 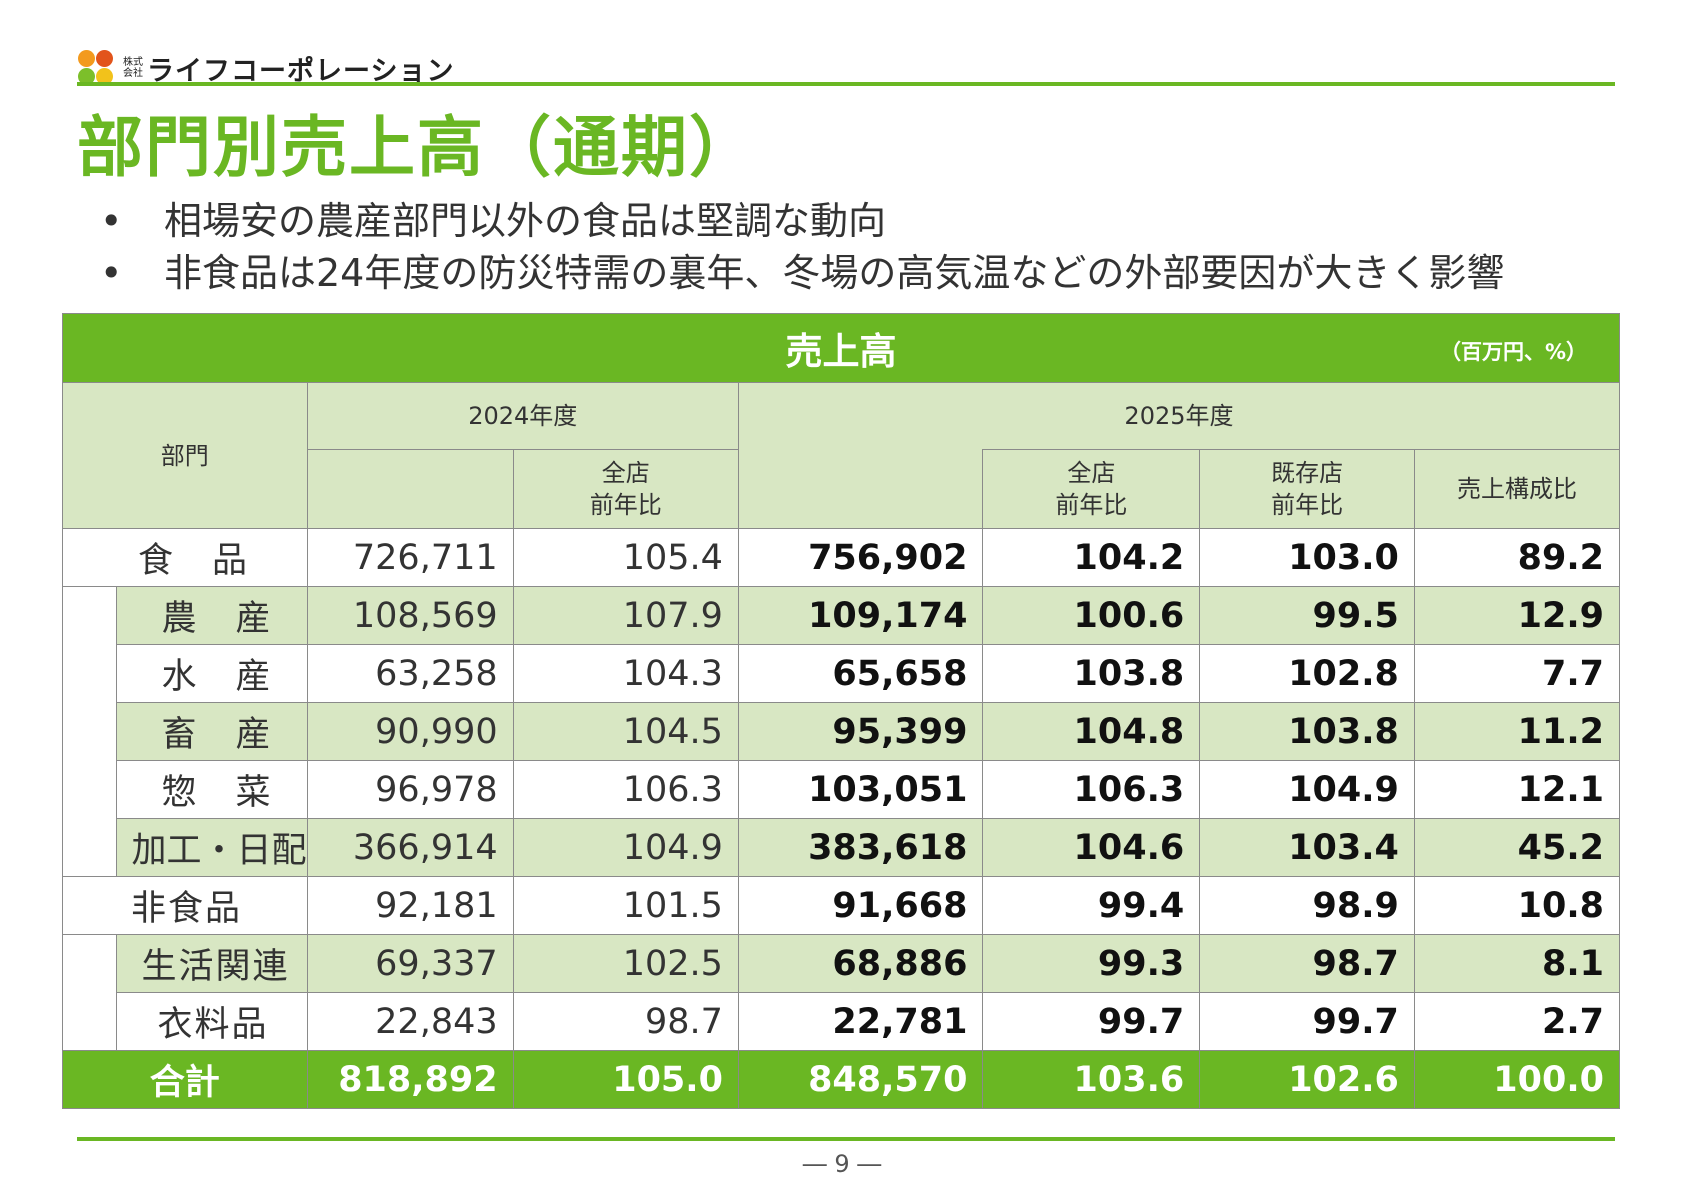 I want to click on table-unit: （百万円、%）, so click(x=1513, y=352).